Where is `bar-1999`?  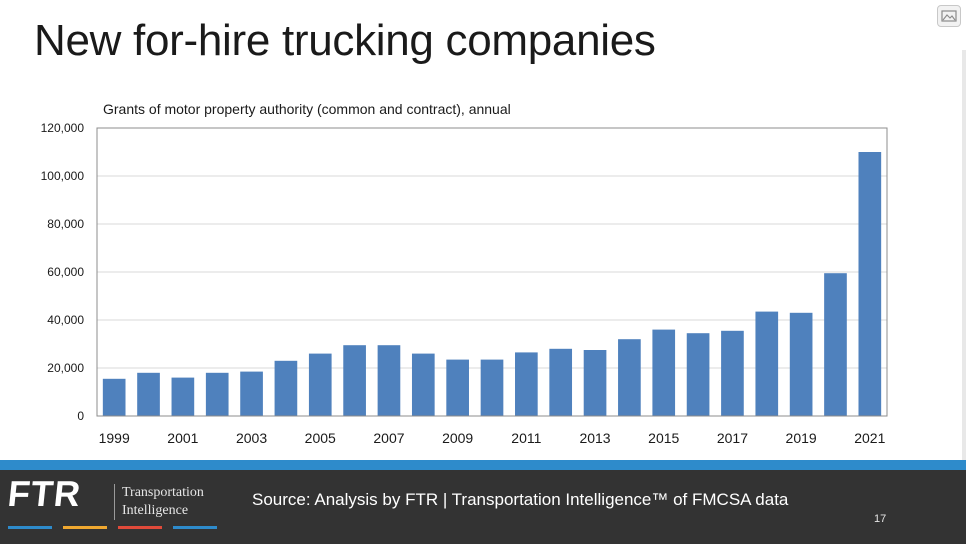 bar-1999 is located at coordinates (114, 397).